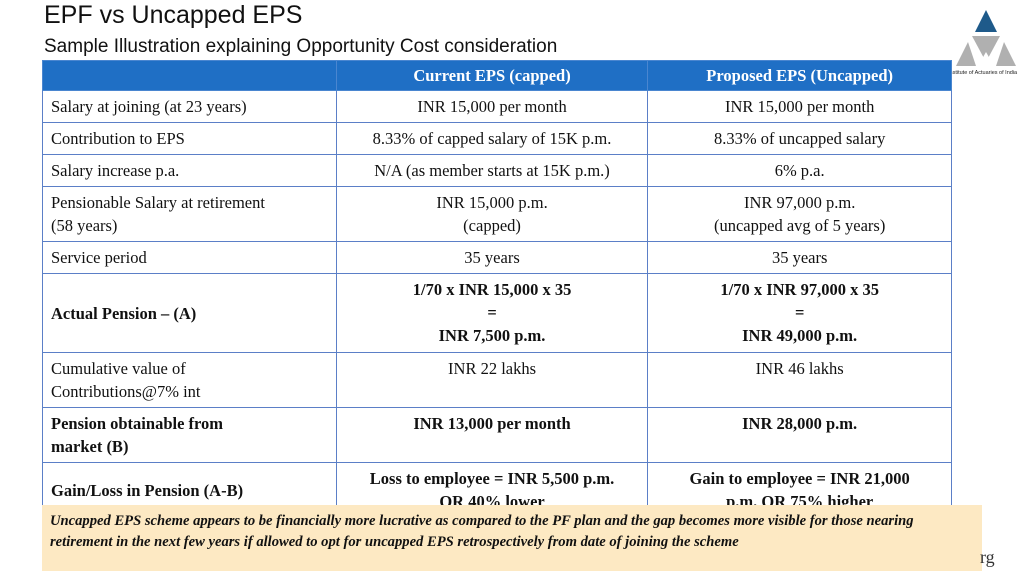 The width and height of the screenshot is (1024, 576). I want to click on proposed-eps-value: INR 28,000 p.m., so click(799, 435).